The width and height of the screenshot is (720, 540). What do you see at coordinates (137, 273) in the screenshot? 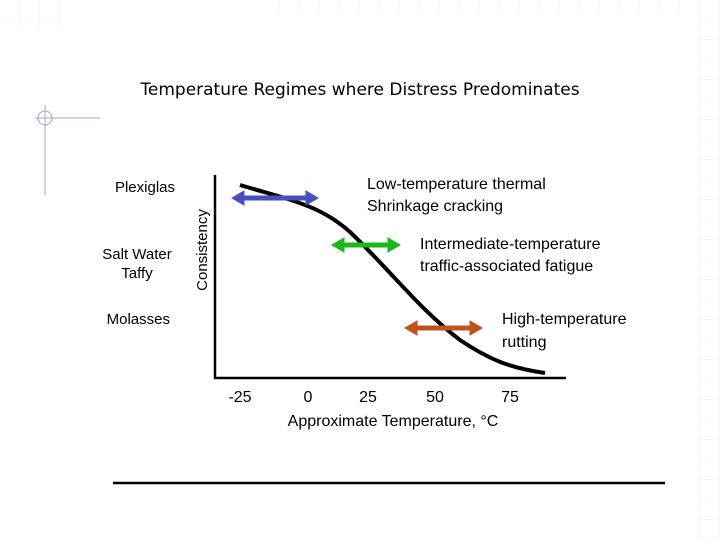
I see `level-label: Taffy` at bounding box center [137, 273].